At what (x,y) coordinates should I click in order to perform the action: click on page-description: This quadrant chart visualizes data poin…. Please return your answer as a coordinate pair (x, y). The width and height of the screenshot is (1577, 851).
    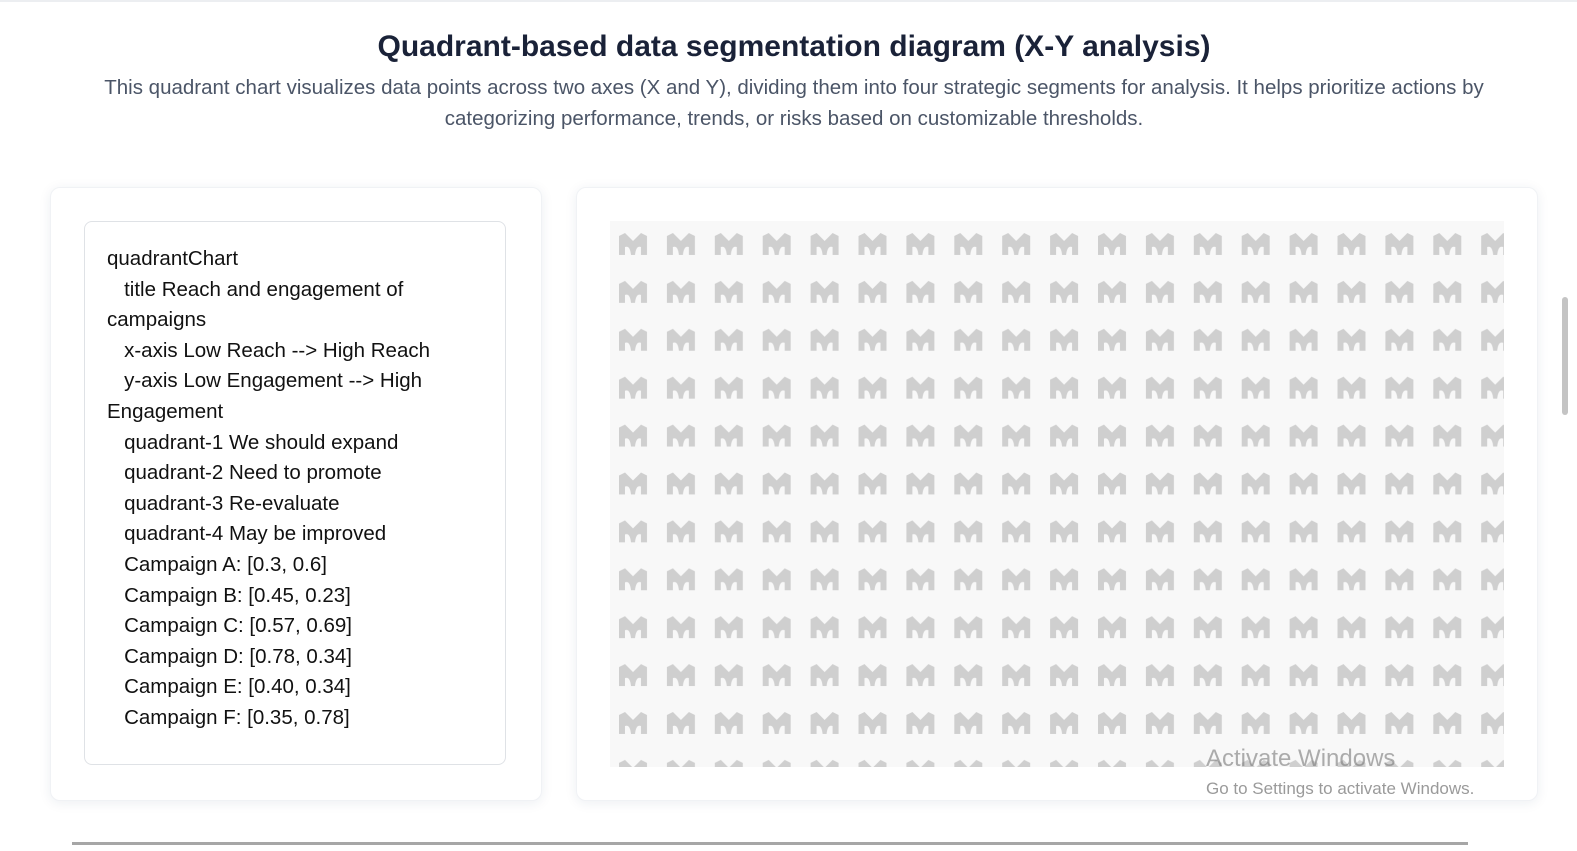
    Looking at the image, I should click on (794, 103).